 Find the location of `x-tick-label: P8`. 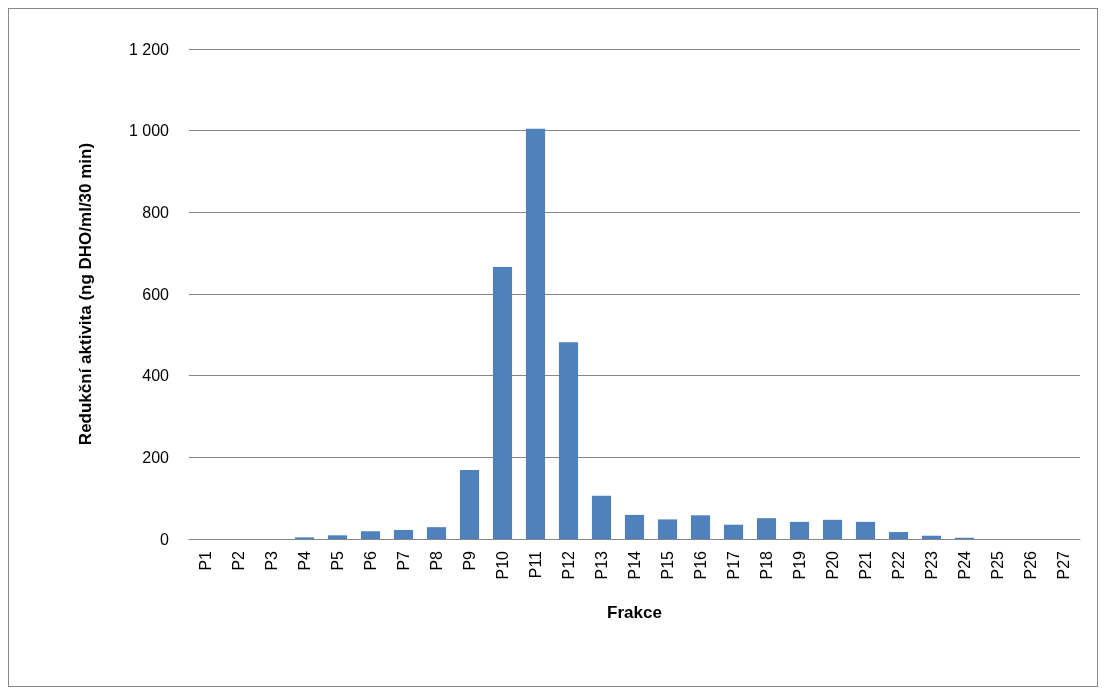

x-tick-label: P8 is located at coordinates (436, 560).